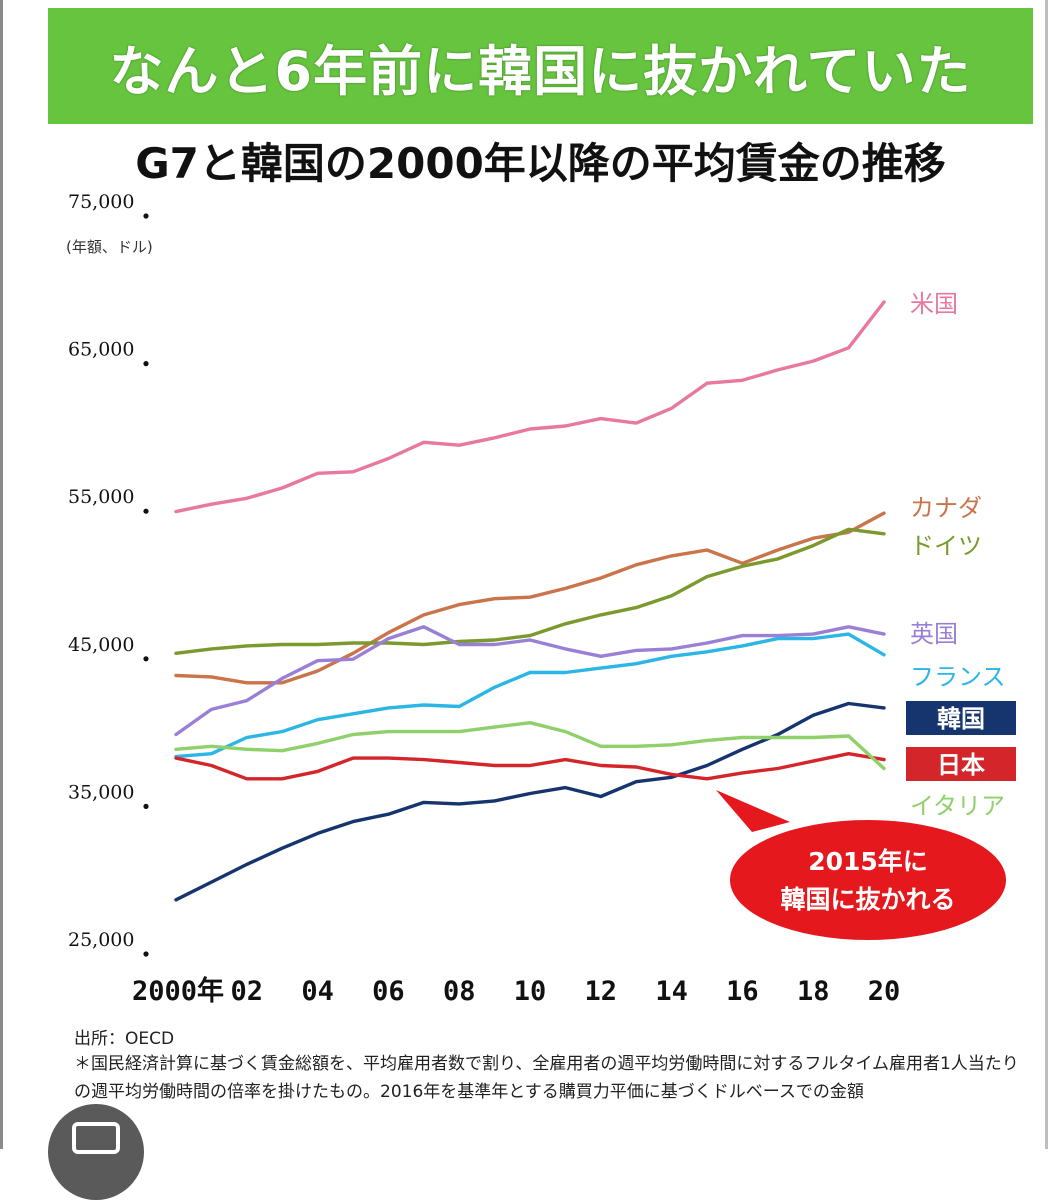  I want to click on callout-text-line2: 韓国に抜かれる, so click(867, 899).